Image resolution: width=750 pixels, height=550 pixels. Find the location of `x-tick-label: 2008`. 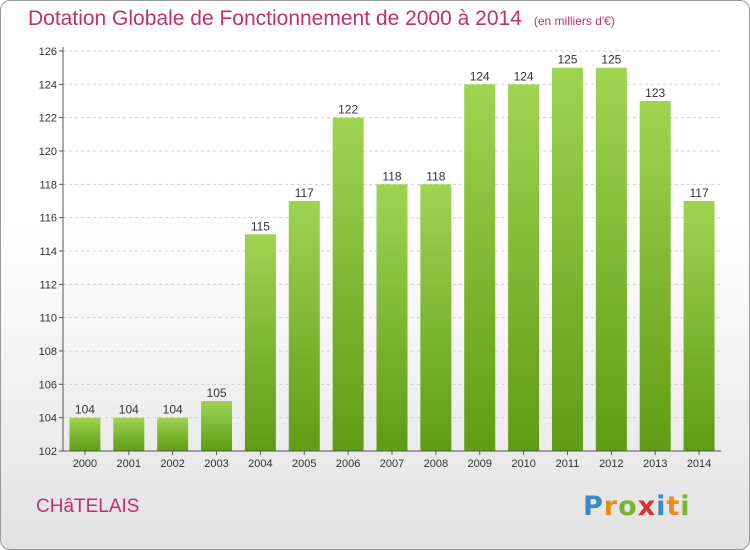

x-tick-label: 2008 is located at coordinates (436, 464).